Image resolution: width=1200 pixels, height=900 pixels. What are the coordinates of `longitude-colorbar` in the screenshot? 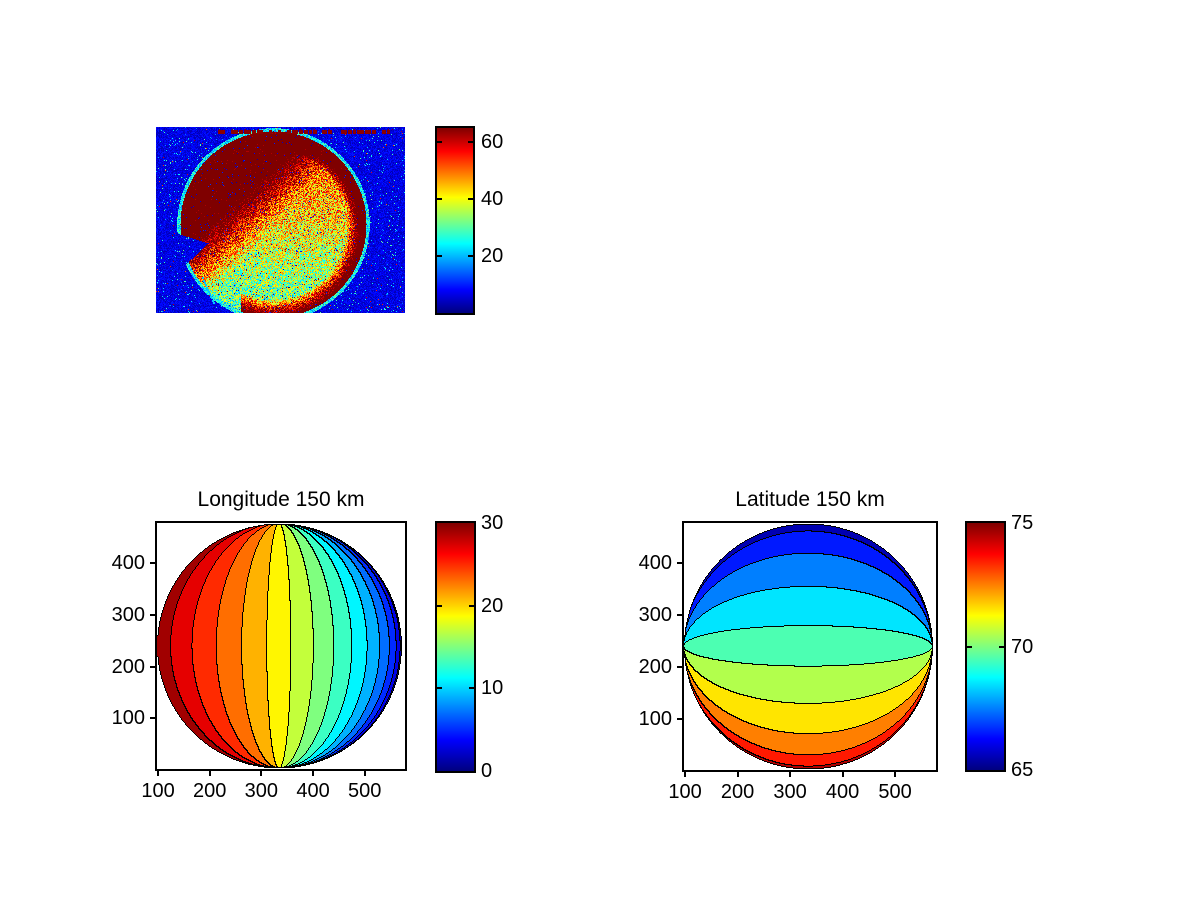 It's located at (455, 647).